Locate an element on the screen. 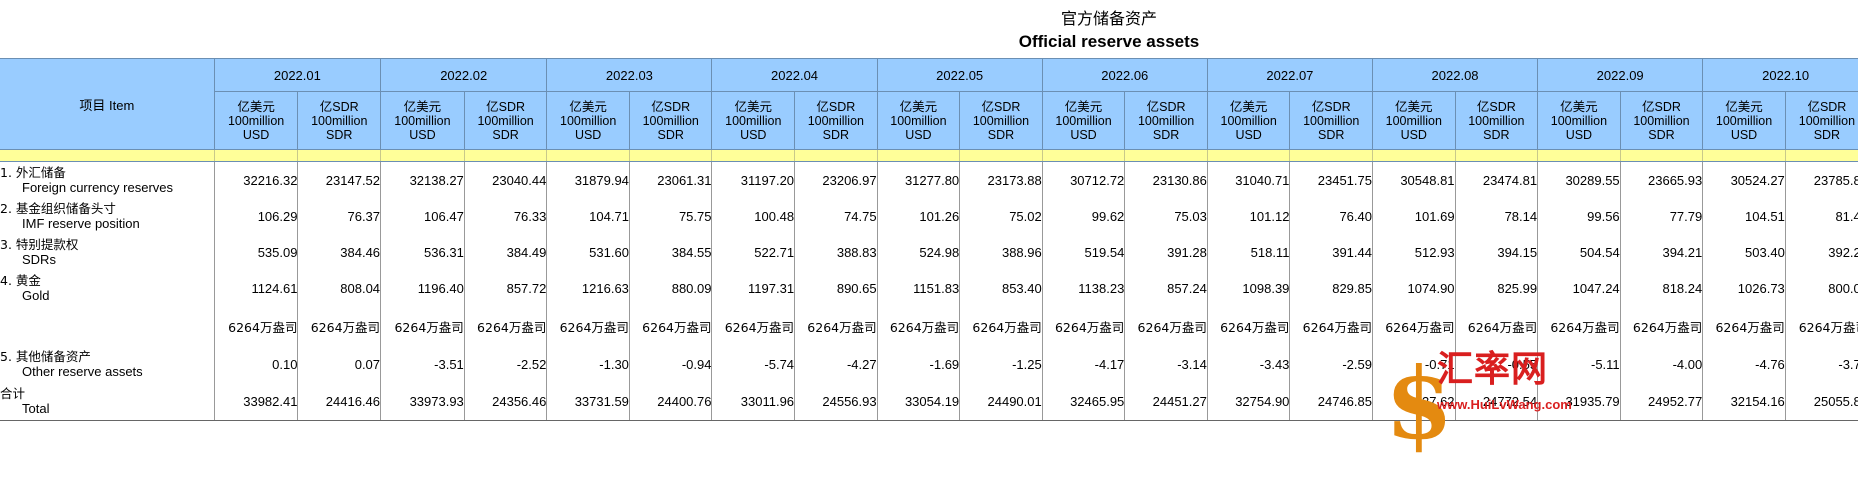  value-cell: -4.76 is located at coordinates (1744, 364).